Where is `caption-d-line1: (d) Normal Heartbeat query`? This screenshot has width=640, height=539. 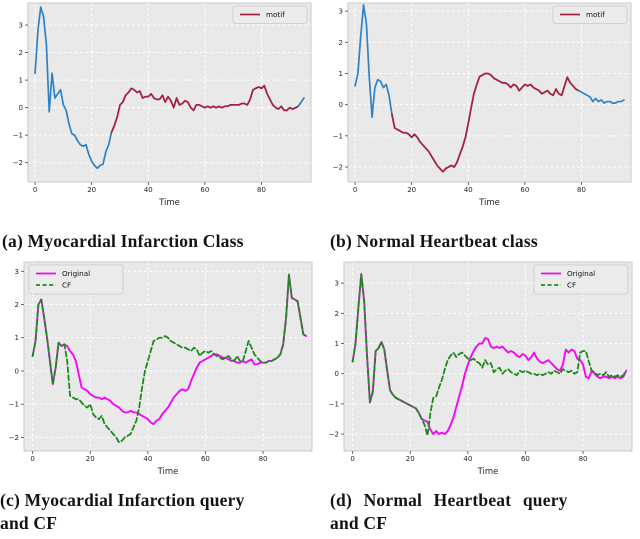
caption-d-line1: (d) Normal Heartbeat query is located at coordinates (449, 500).